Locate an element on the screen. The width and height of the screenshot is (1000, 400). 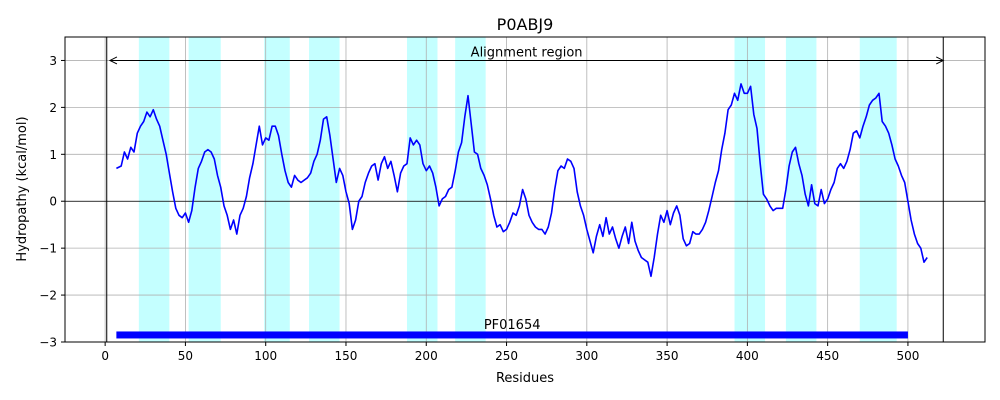
x-tick-label: 150 is located at coordinates (346, 356).